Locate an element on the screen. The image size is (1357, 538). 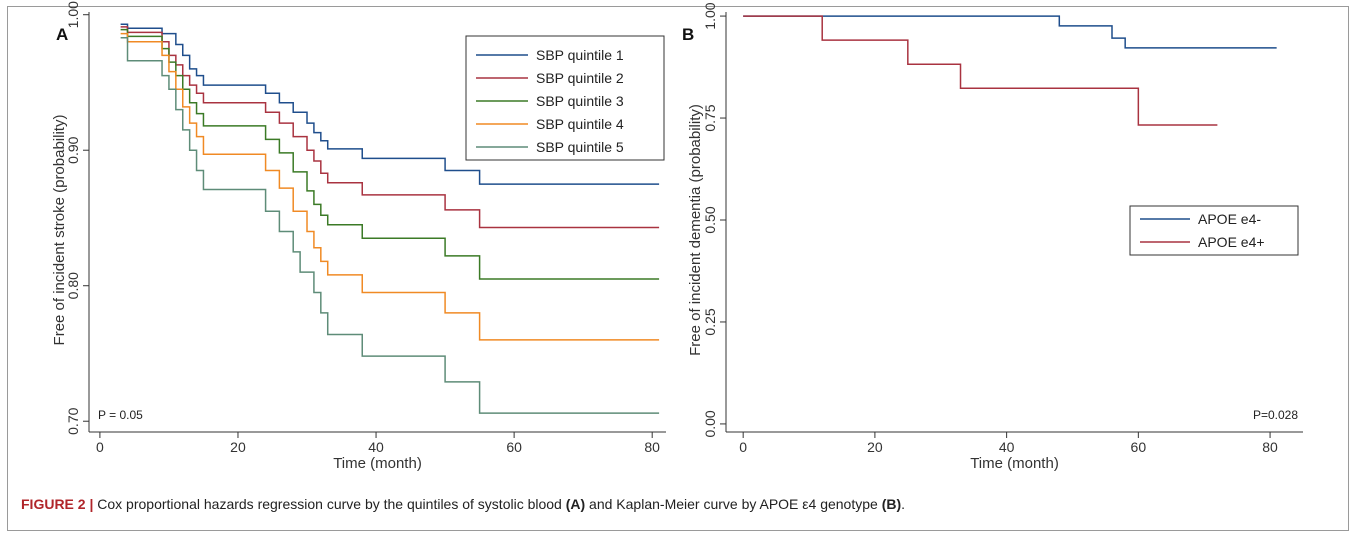
p-value-annotation: P = 0.05 is located at coordinates (120, 415).